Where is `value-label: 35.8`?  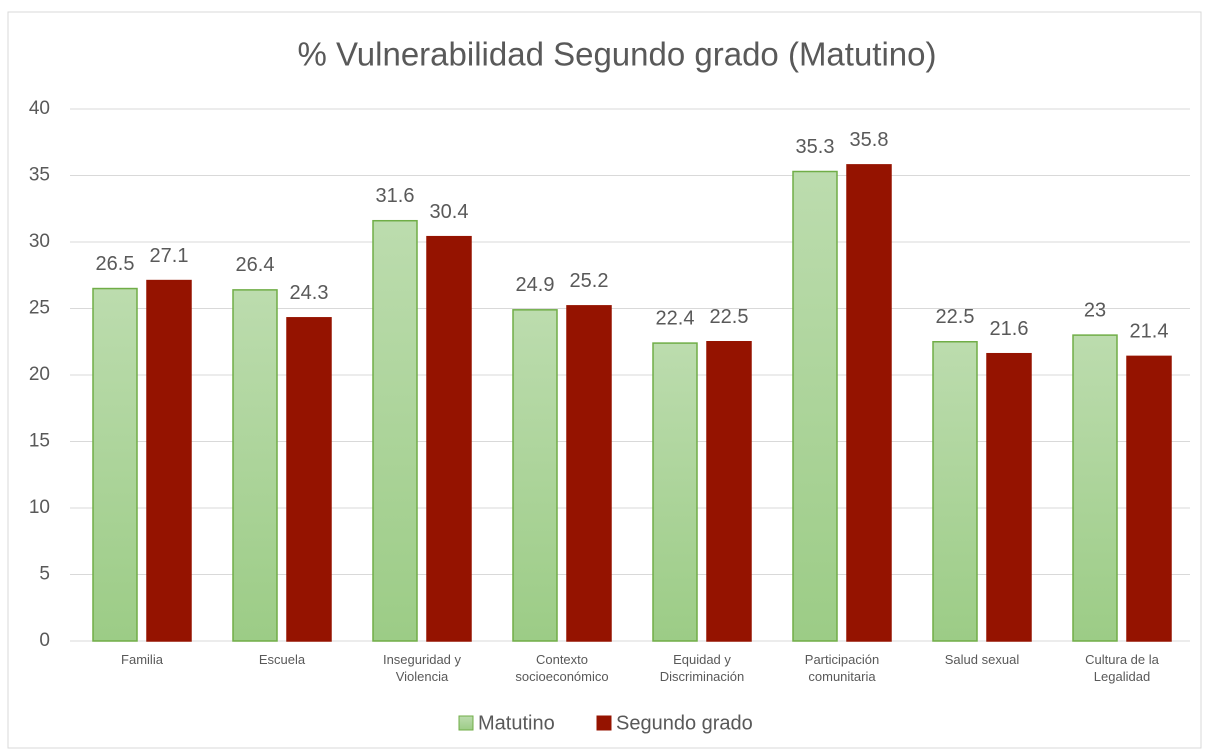
value-label: 35.8 is located at coordinates (869, 140).